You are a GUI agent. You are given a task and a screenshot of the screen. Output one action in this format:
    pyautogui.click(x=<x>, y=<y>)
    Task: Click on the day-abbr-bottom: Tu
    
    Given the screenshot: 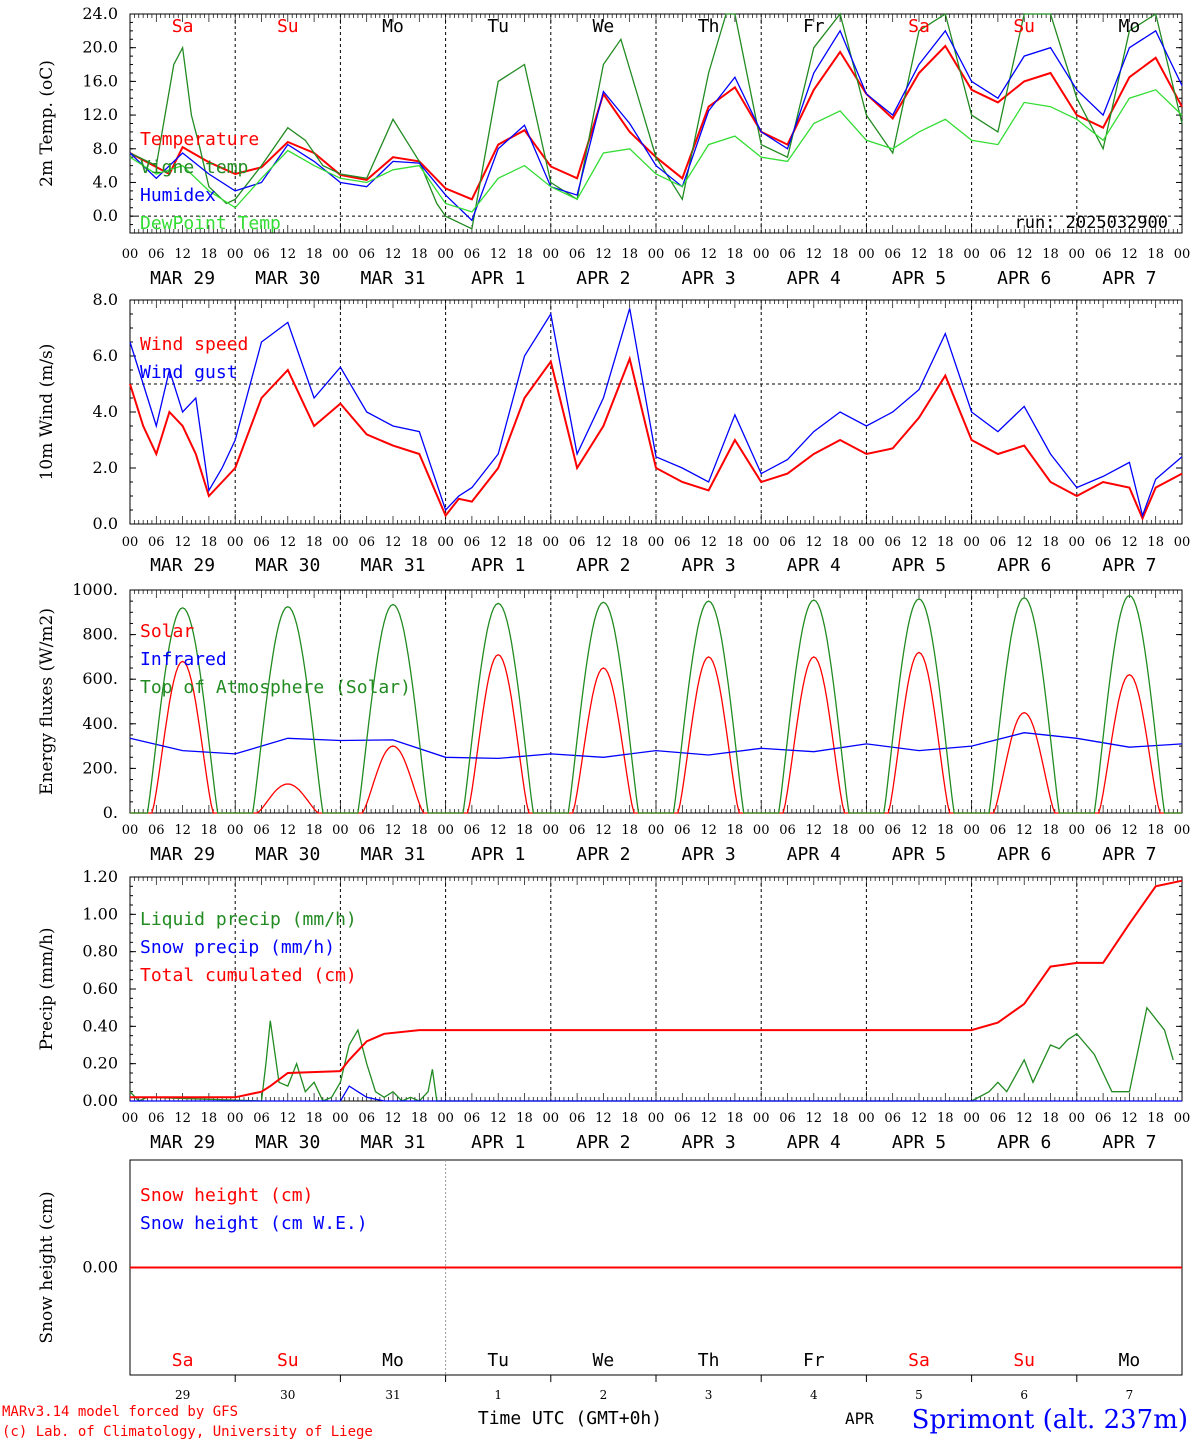 What is the action you would take?
    pyautogui.click(x=498, y=1360)
    